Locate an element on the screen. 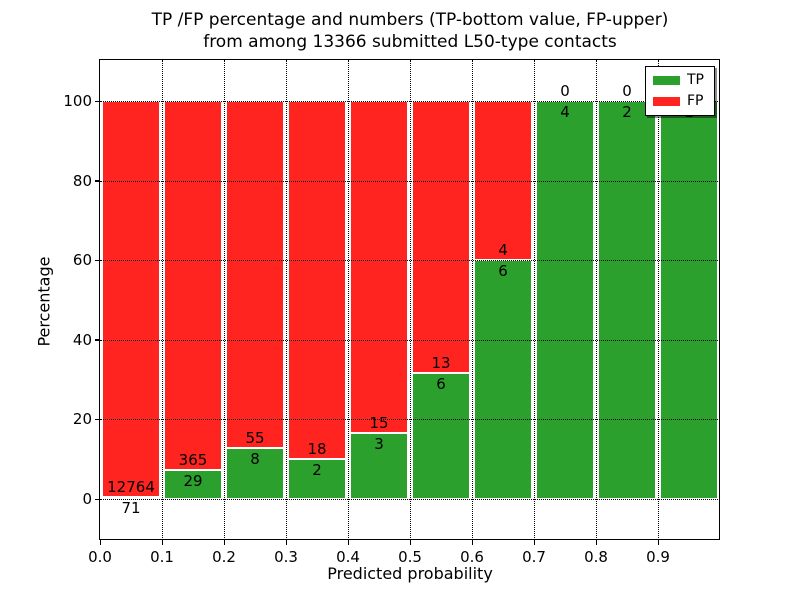 The width and height of the screenshot is (800, 600). fp-count-label: 15 is located at coordinates (379, 422).